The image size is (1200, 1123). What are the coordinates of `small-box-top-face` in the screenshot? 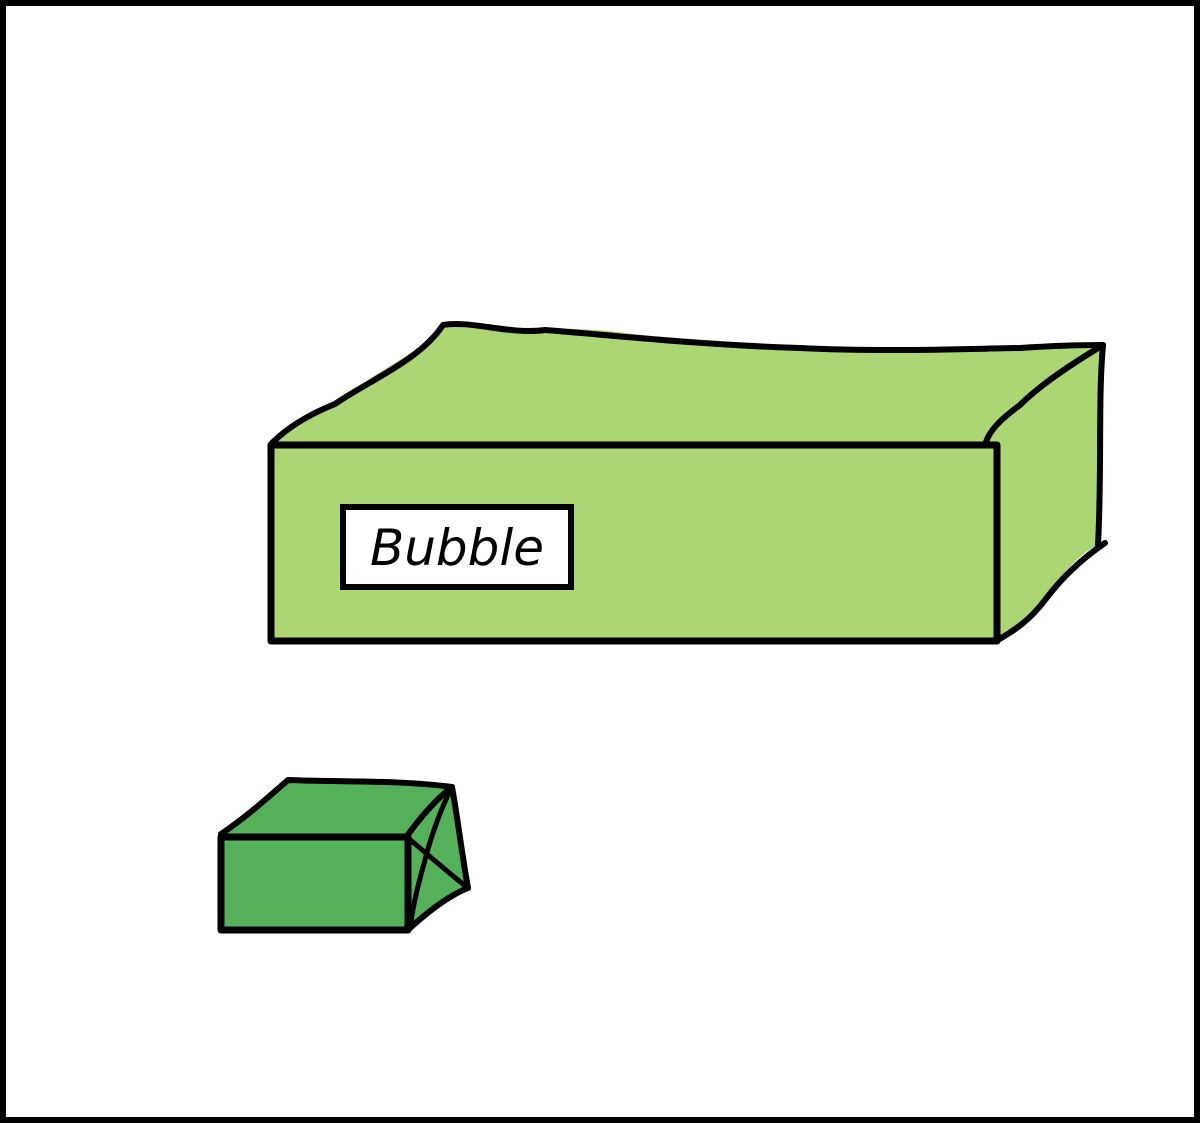 It's located at (336, 808).